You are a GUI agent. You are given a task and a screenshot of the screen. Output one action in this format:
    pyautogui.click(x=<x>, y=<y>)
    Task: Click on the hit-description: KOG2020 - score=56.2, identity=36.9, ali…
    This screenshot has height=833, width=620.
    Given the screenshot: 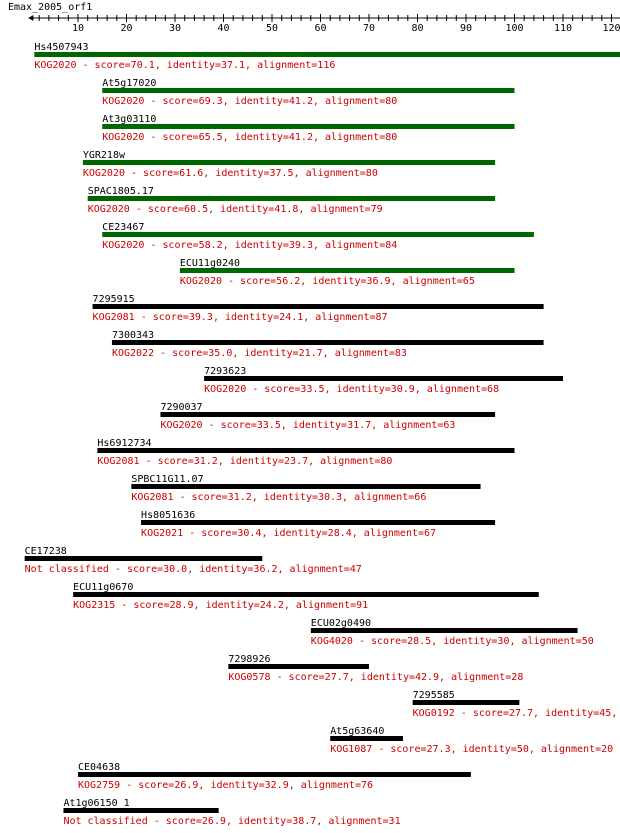 What is the action you would take?
    pyautogui.click(x=327, y=281)
    